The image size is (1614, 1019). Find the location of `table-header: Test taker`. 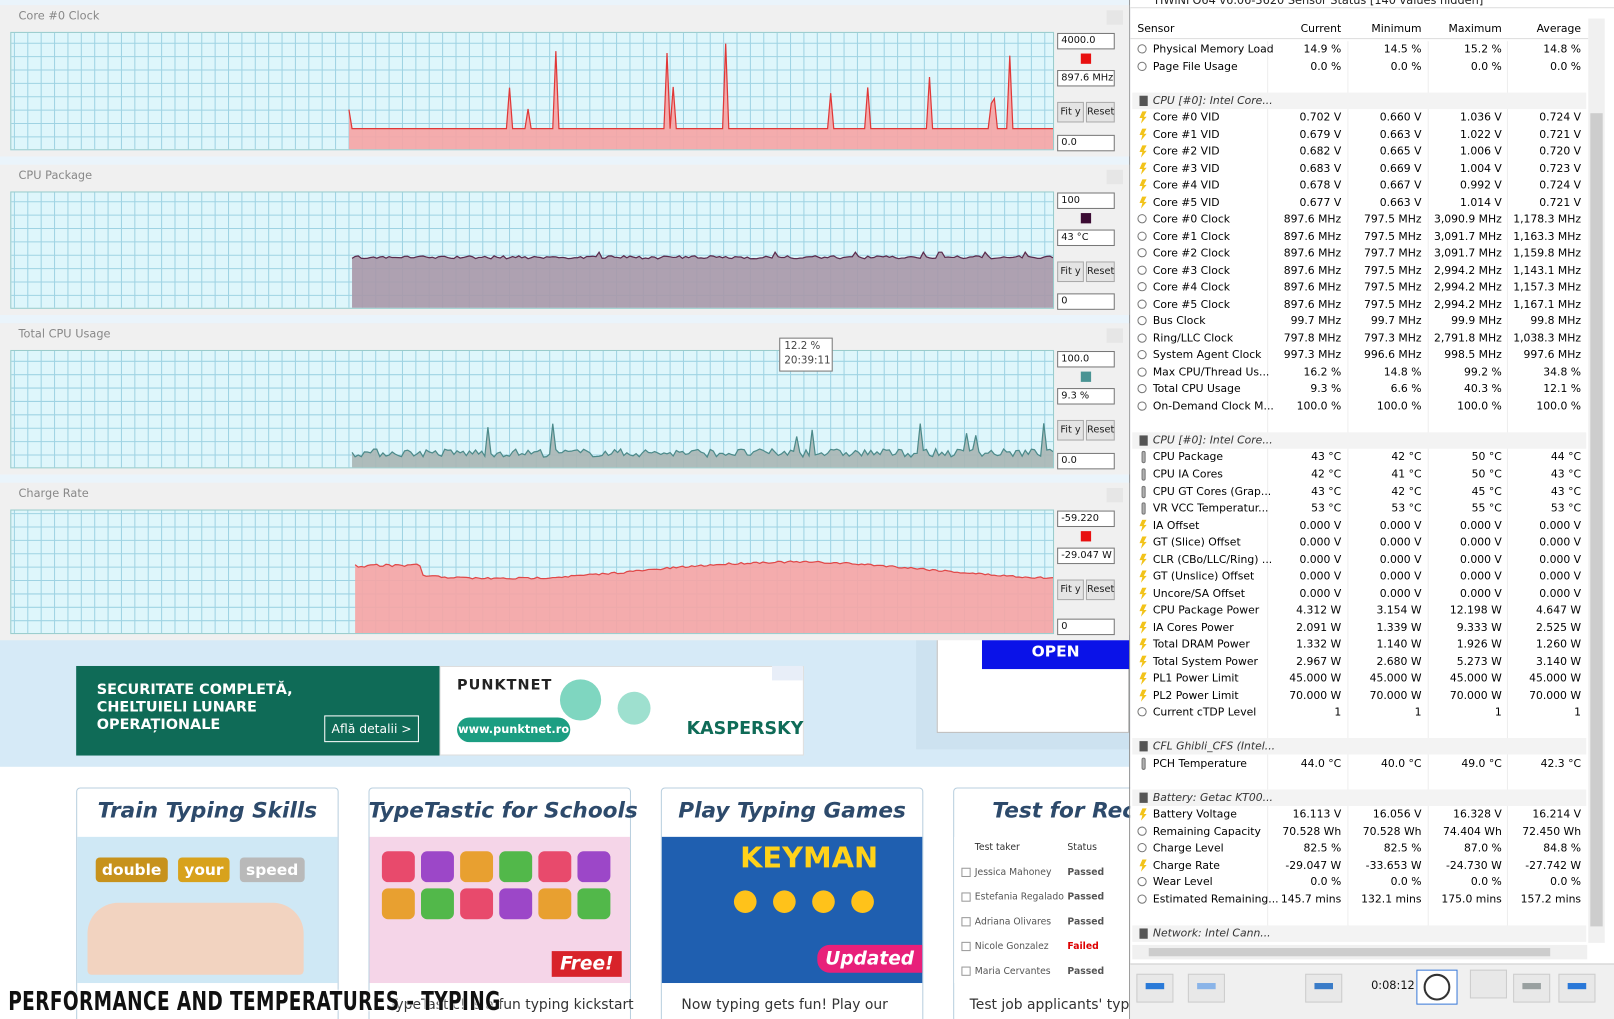

table-header: Test taker is located at coordinates (997, 848).